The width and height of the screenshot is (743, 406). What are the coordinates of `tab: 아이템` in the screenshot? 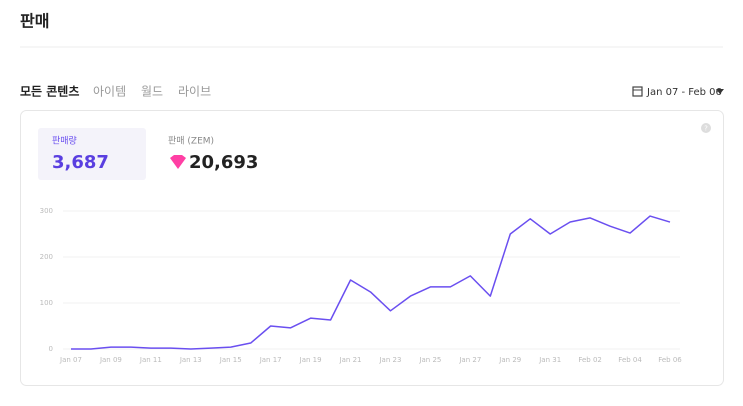 It's located at (109, 92).